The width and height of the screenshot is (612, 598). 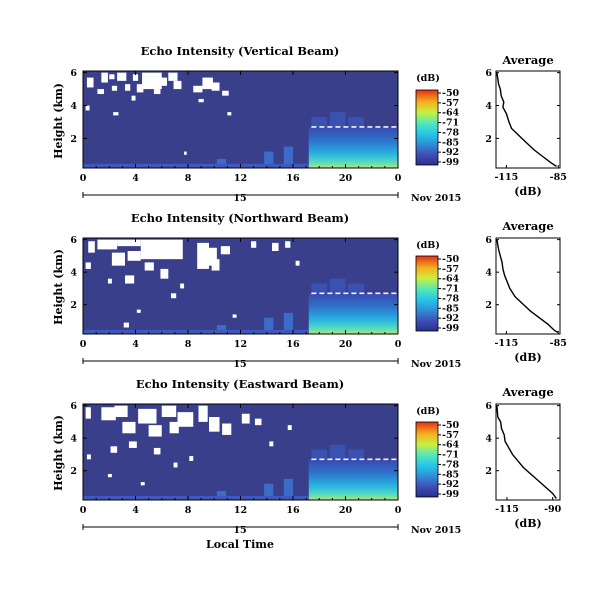 I want to click on colorbar-tick-label: -92, so click(x=450, y=152).